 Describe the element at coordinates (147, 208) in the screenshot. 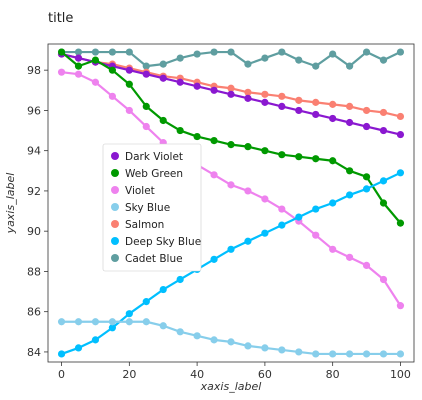

I see `legend-label: Sky Blue` at that location.